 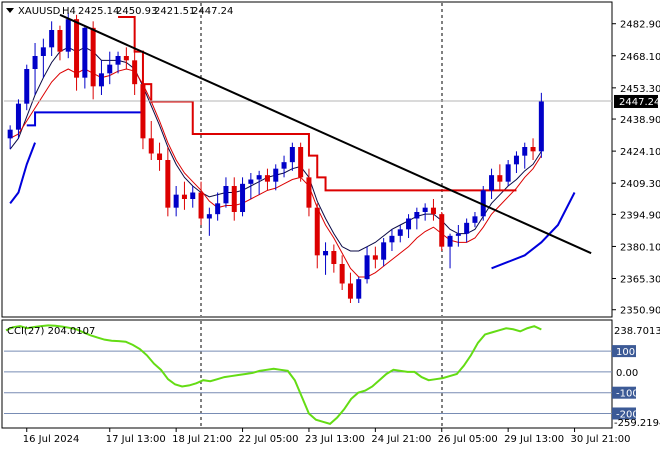 I want to click on time-tick-label-8: 30 Jul 21:00, so click(x=601, y=439).